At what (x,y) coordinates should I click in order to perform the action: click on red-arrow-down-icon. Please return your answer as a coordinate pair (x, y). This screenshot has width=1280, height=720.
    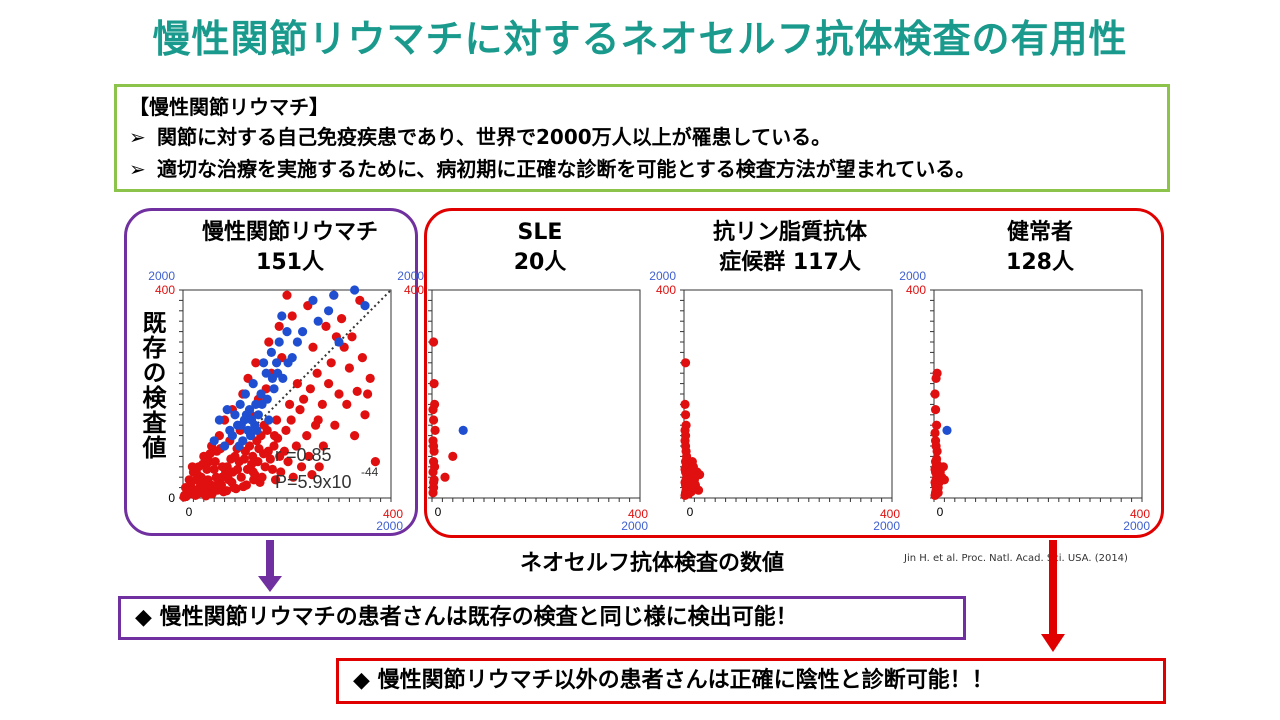
    Looking at the image, I should click on (1053, 643).